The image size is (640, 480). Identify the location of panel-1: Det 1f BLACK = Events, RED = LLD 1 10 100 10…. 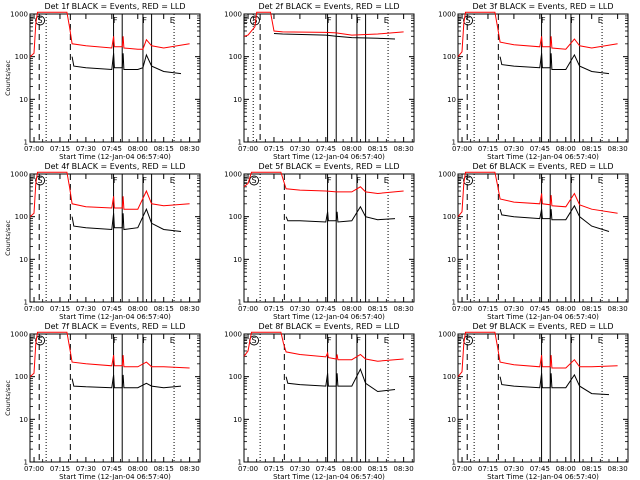
(102, 81).